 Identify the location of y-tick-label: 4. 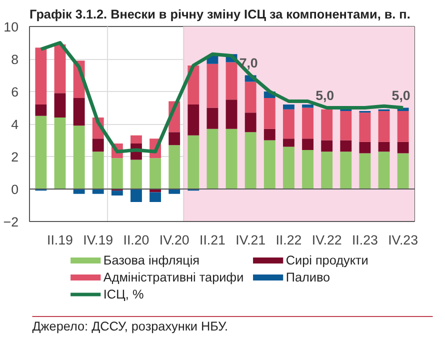
(15, 124).